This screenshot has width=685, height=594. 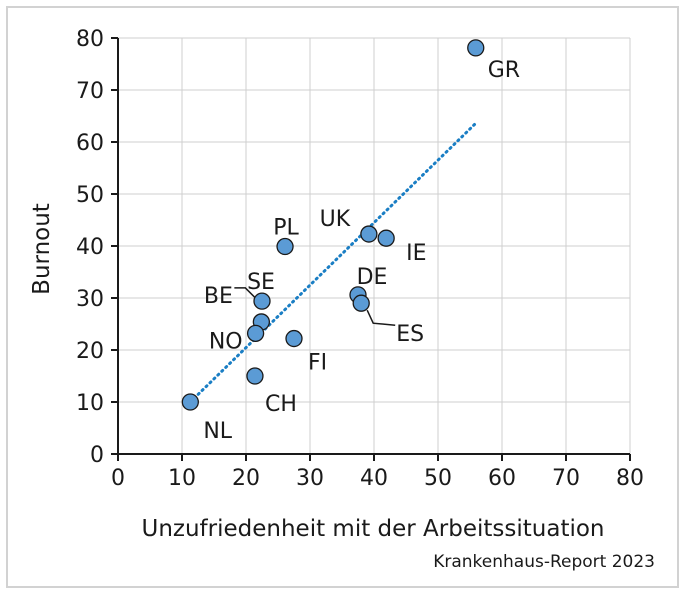 I want to click on data-point-gr, so click(x=476, y=48).